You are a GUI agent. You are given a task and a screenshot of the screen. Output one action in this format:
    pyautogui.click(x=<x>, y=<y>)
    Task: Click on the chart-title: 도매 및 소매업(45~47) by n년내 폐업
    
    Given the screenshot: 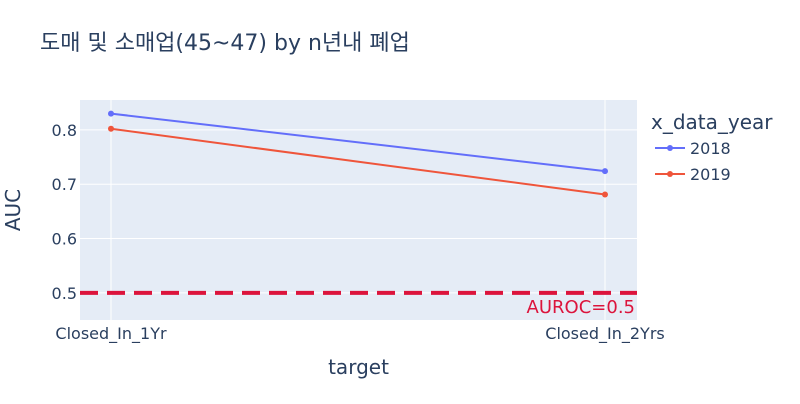 What is the action you would take?
    pyautogui.click(x=225, y=43)
    